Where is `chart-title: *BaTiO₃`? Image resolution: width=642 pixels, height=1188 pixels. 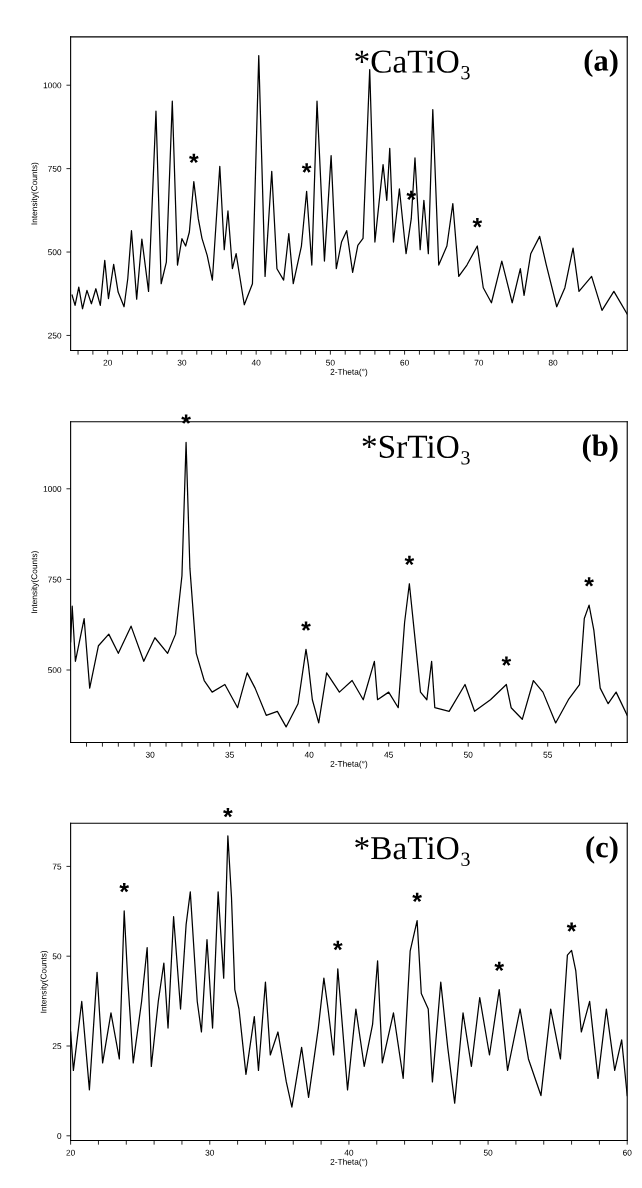
chart-title: *BaTiO₃ is located at coordinates (412, 851).